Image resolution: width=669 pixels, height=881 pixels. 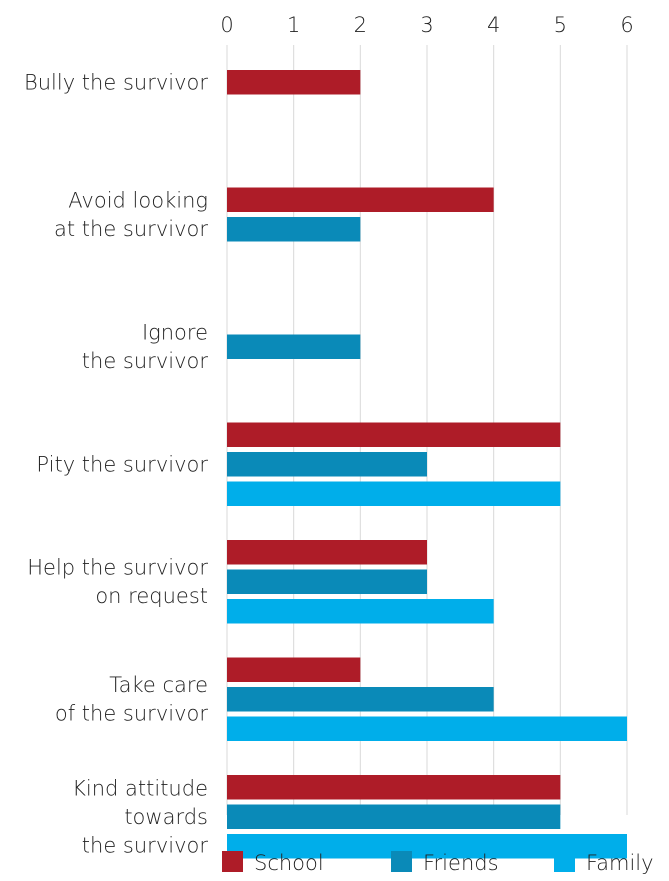 I want to click on category-label: Ignore the survivor, so click(x=145, y=347).